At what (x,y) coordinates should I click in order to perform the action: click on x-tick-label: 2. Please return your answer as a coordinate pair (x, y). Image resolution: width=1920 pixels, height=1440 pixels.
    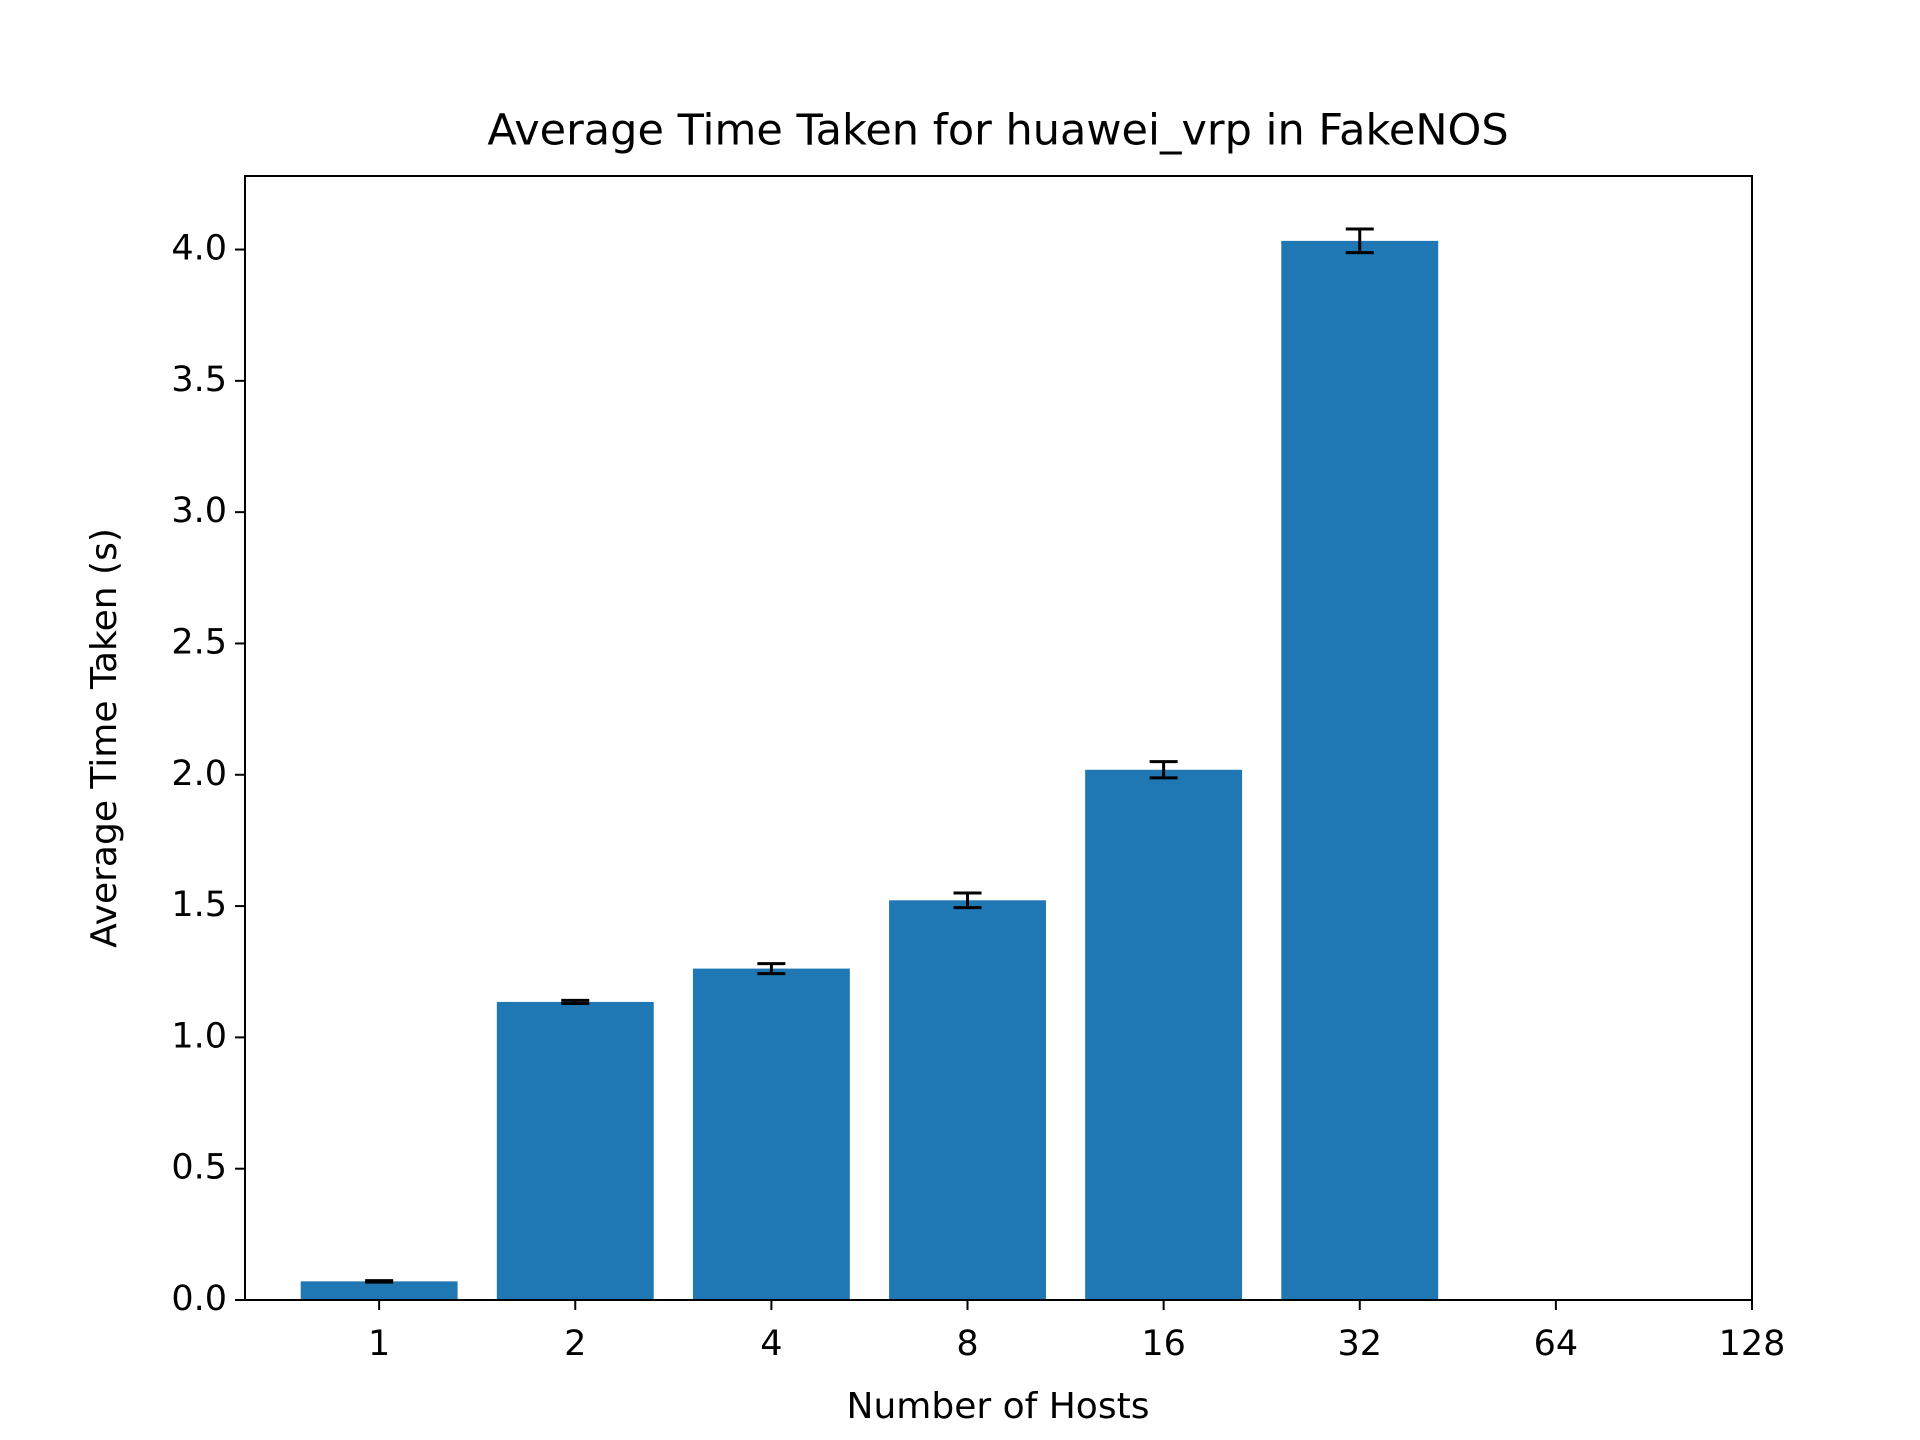
    Looking at the image, I should click on (575, 1344).